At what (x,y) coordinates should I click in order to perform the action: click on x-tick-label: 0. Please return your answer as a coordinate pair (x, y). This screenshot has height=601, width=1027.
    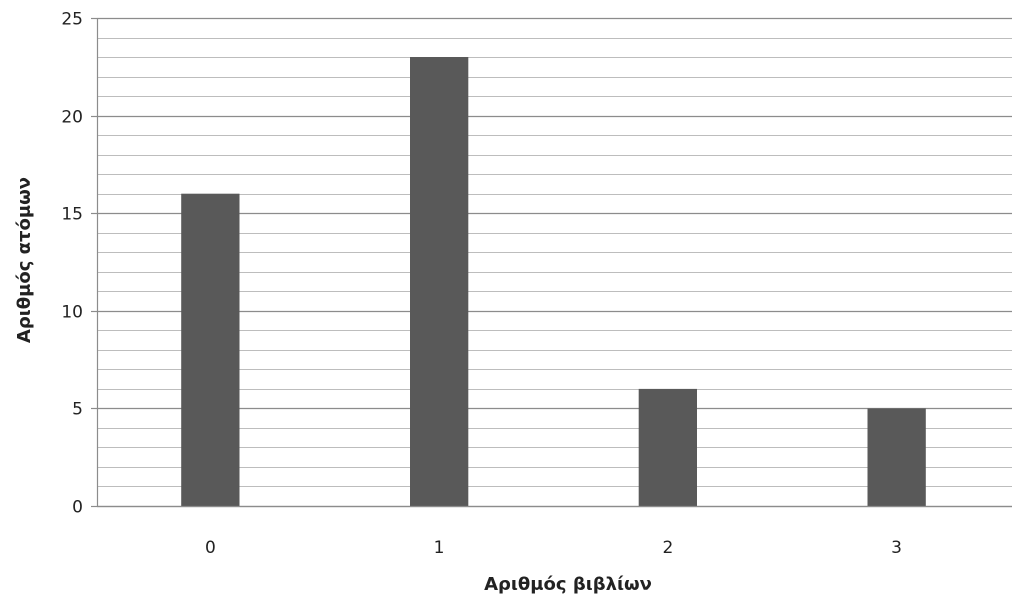
    Looking at the image, I should click on (210, 548).